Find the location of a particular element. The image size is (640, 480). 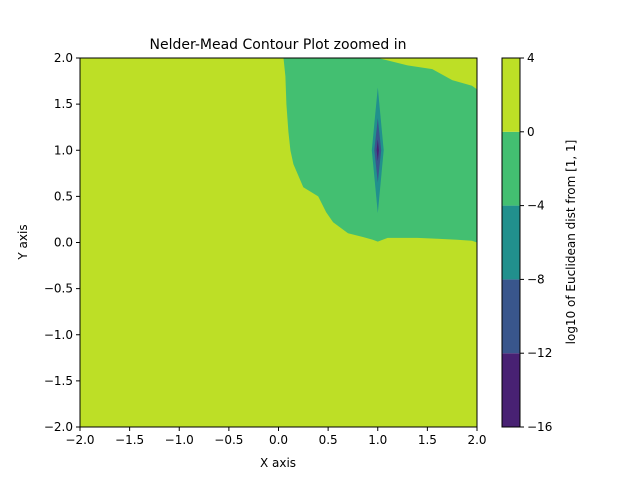

x-tick-label: 0.5 is located at coordinates (328, 440).